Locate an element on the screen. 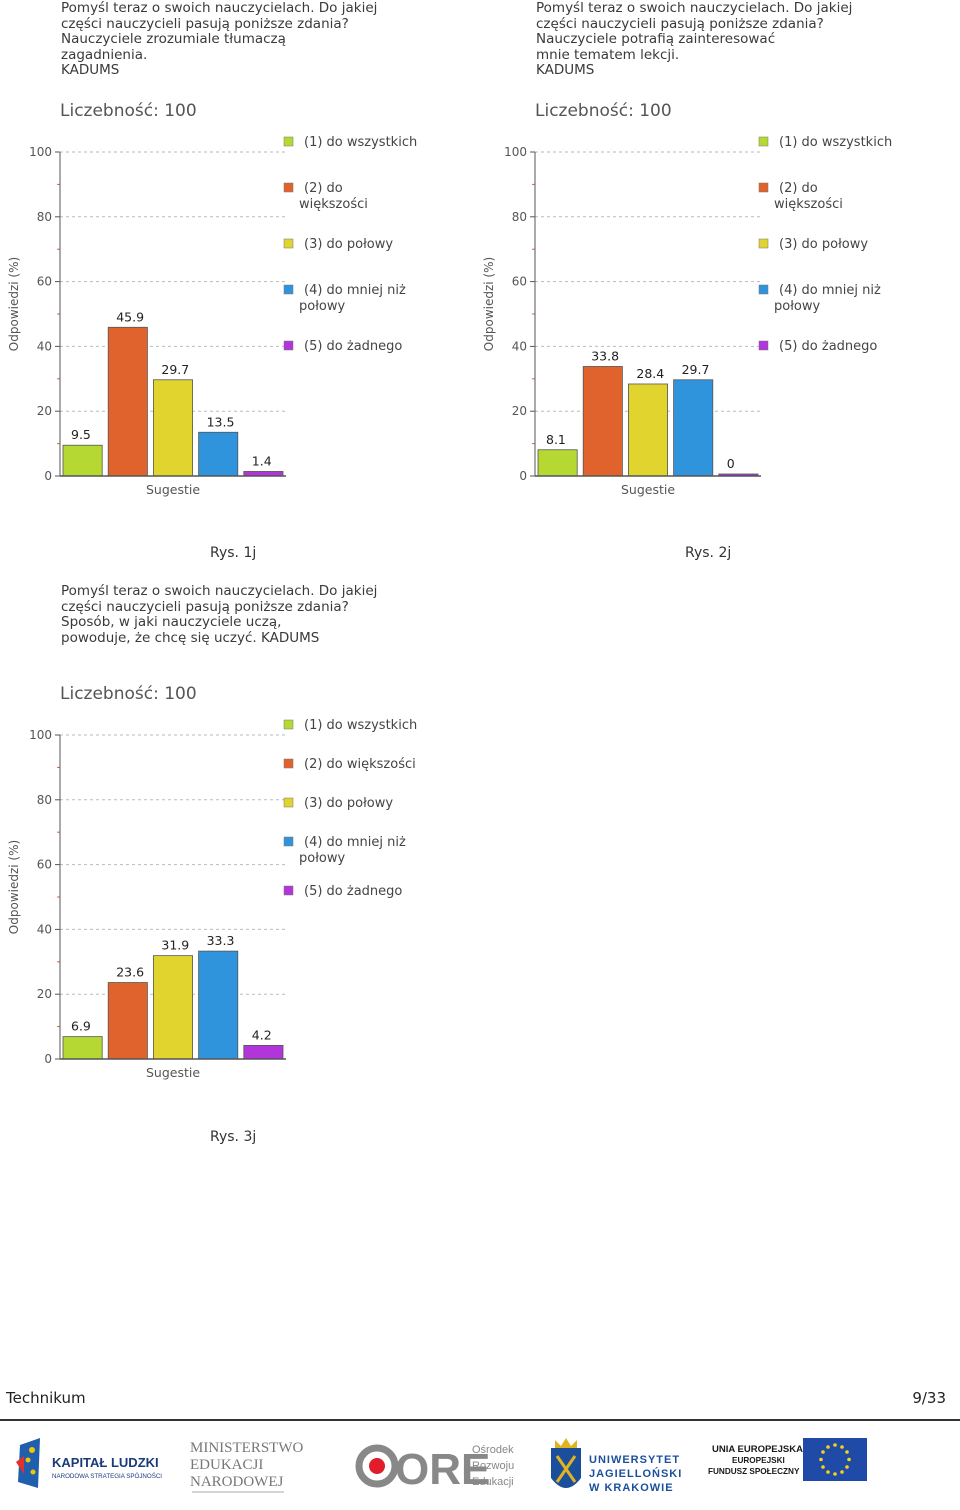 Image resolution: width=960 pixels, height=1510 pixels. figure-caption: Rys. 1j is located at coordinates (233, 553).